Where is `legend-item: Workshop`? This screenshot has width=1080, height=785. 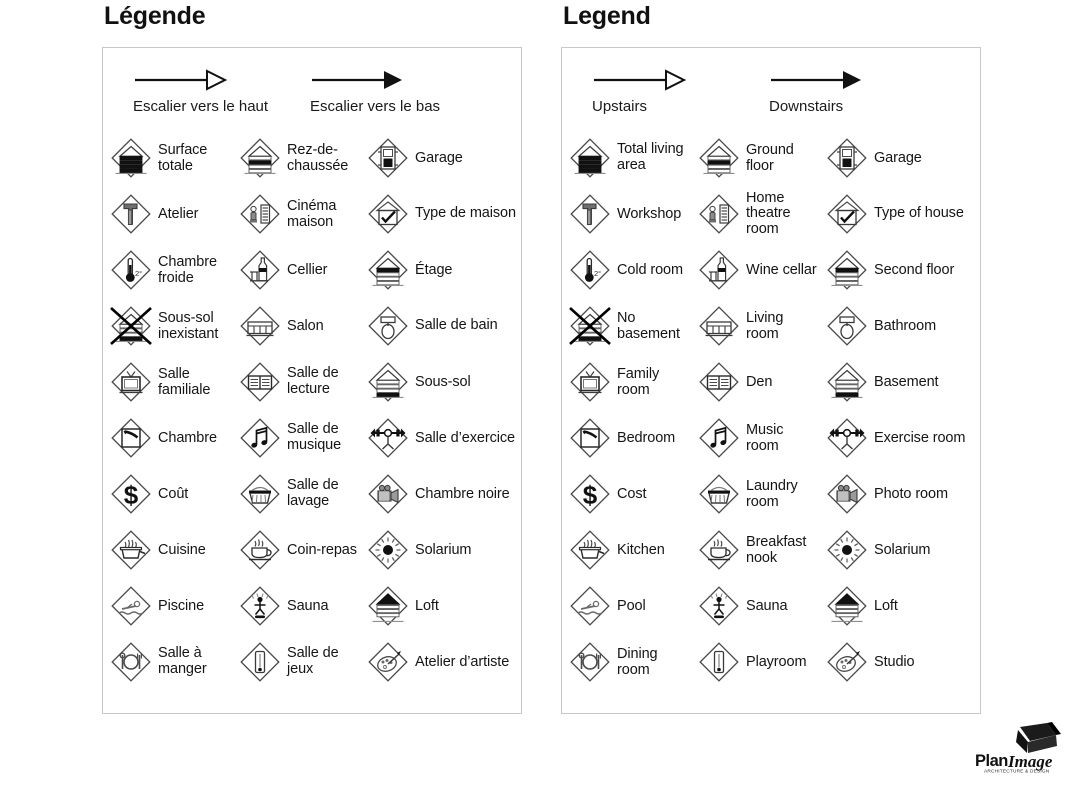
legend-item: Workshop is located at coordinates (626, 214).